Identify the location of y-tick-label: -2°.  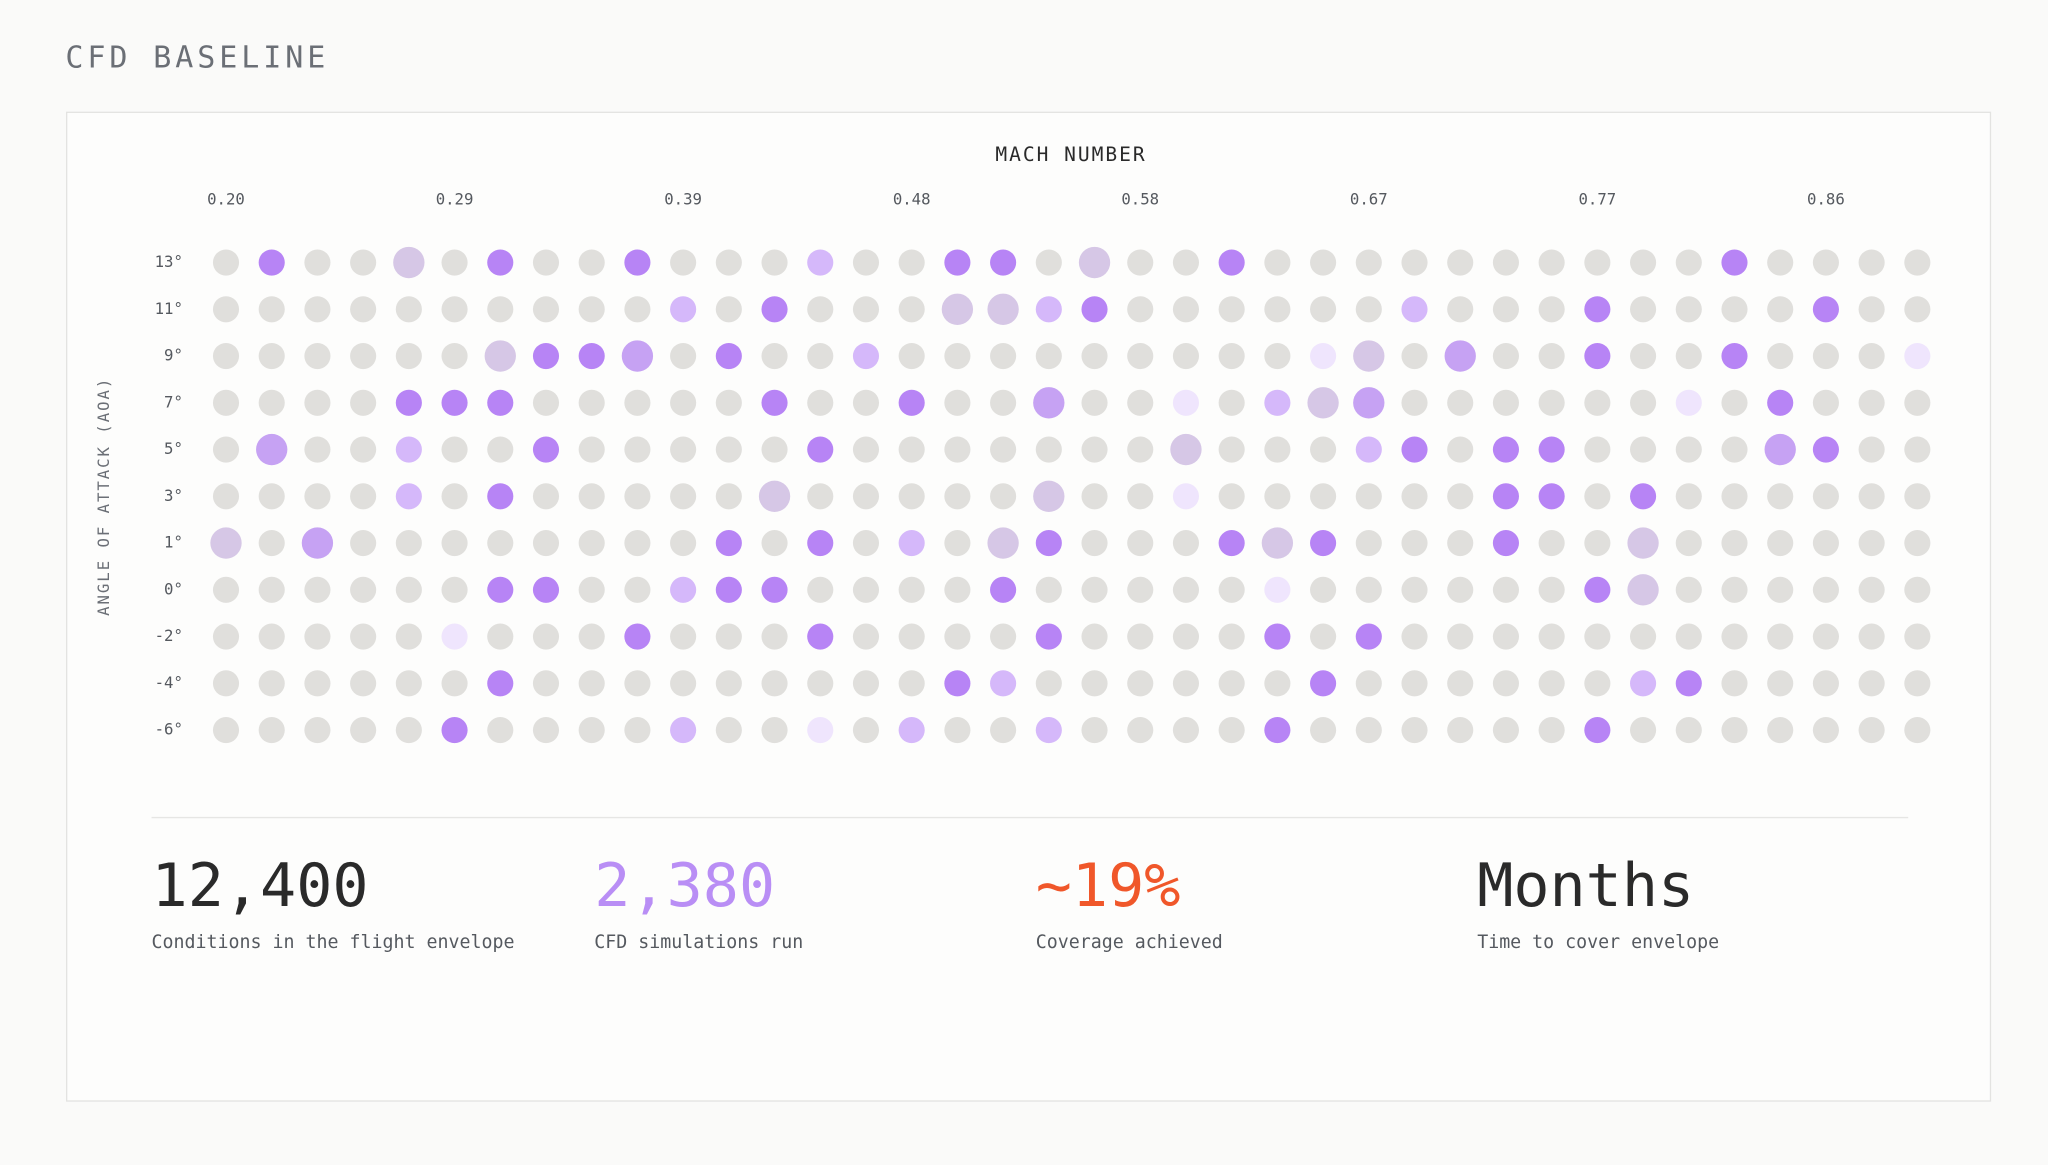
(169, 635).